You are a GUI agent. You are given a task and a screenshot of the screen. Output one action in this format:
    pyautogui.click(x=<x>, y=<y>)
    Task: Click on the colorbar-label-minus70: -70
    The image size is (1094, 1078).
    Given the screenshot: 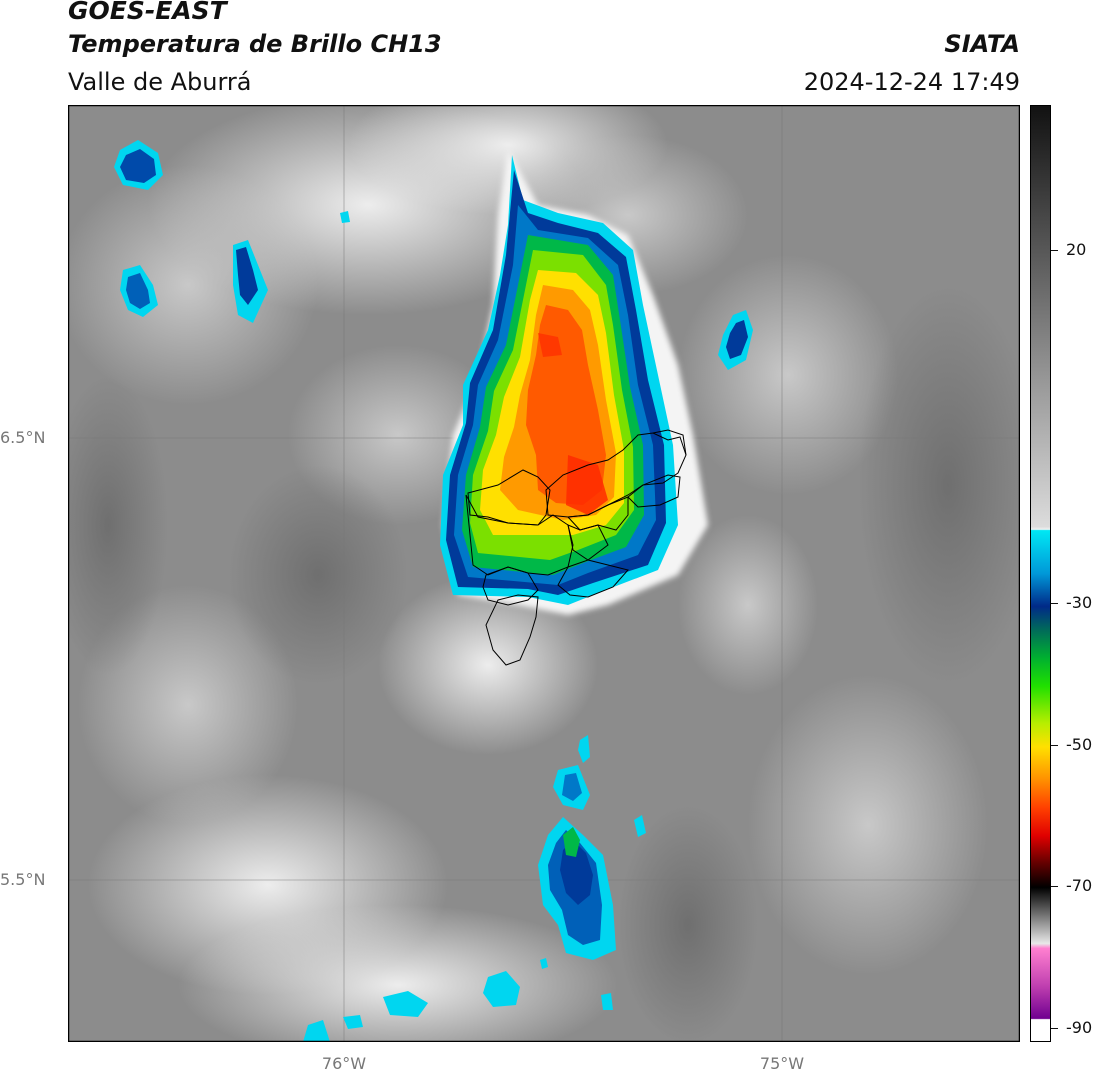 What is the action you would take?
    pyautogui.click(x=1079, y=885)
    